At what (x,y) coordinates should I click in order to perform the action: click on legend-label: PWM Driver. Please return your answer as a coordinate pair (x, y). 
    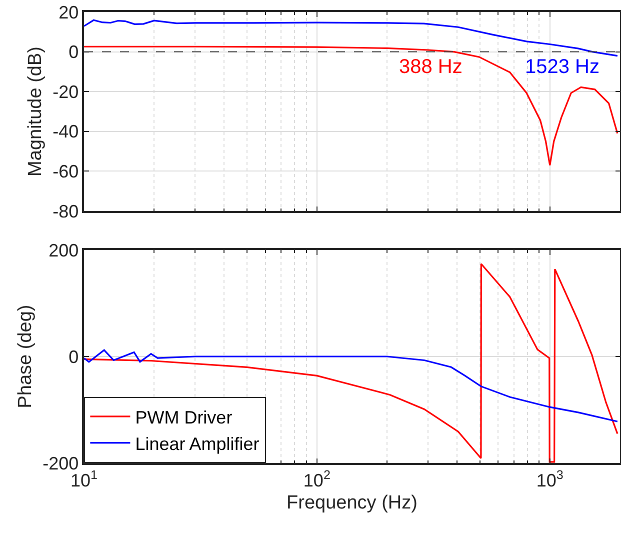
    Looking at the image, I should click on (183, 417).